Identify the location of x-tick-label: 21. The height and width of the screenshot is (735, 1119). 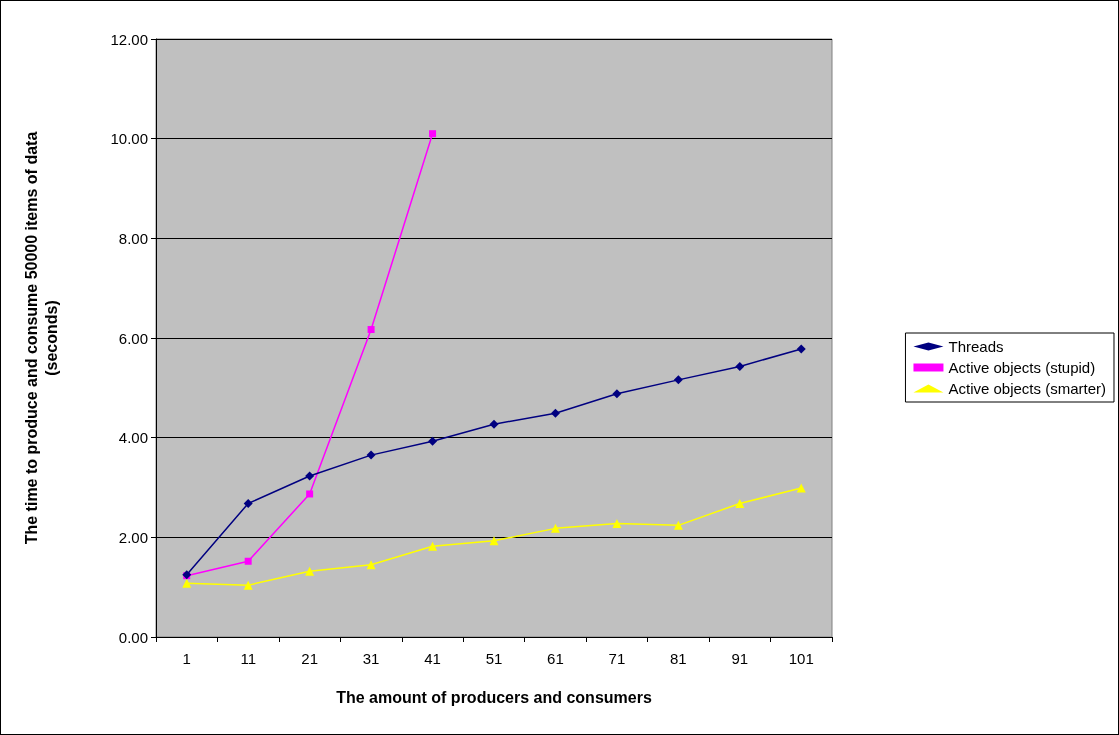
(309, 658).